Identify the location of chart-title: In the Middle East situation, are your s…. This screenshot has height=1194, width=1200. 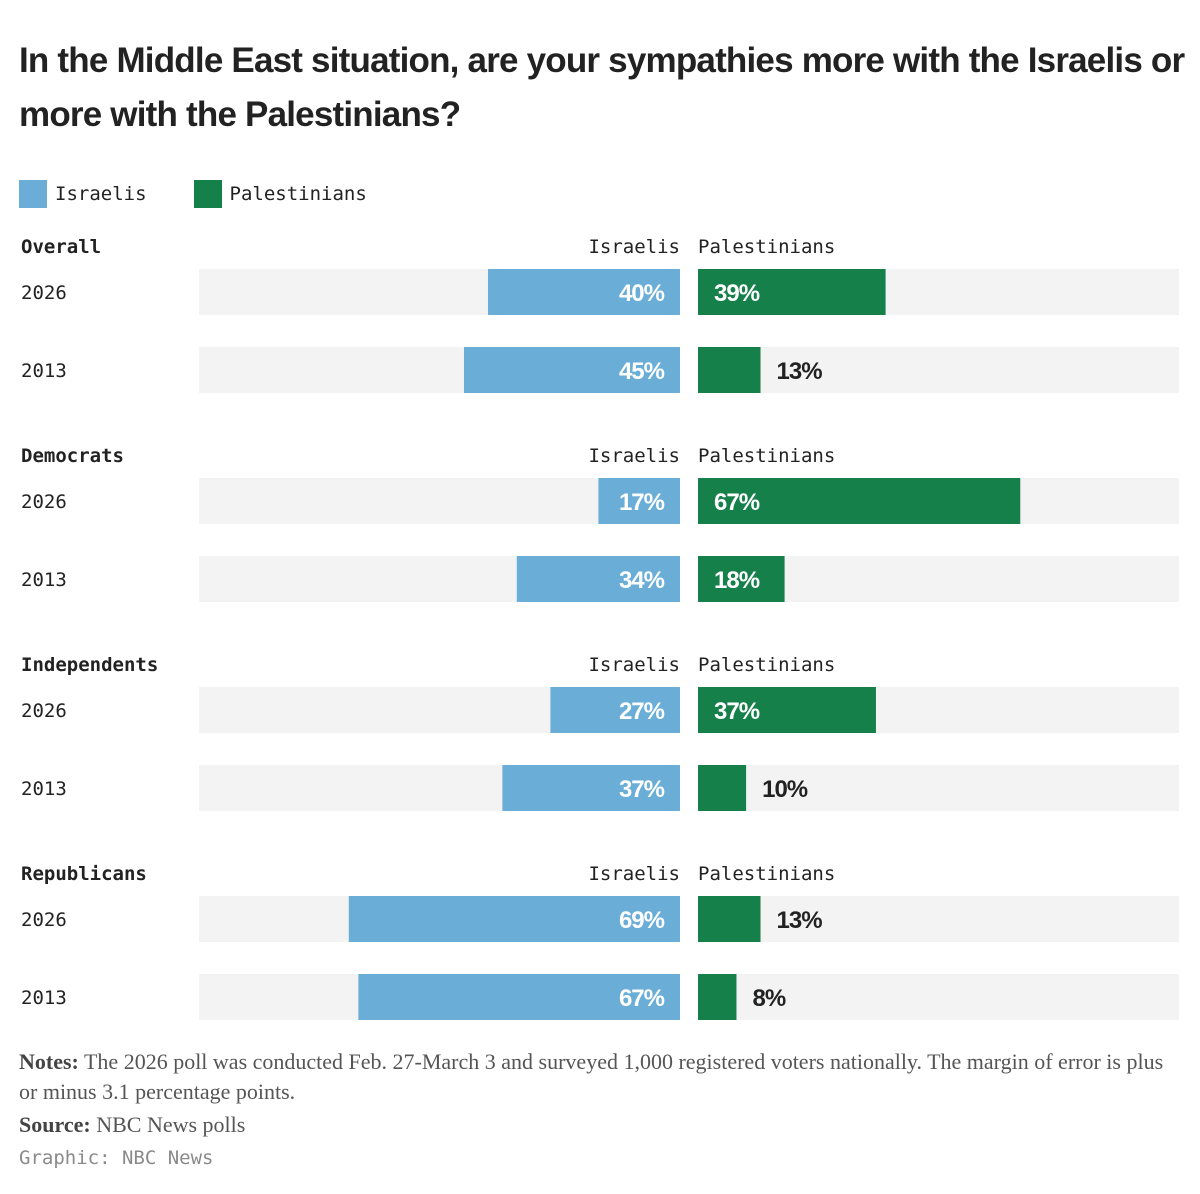
(602, 87).